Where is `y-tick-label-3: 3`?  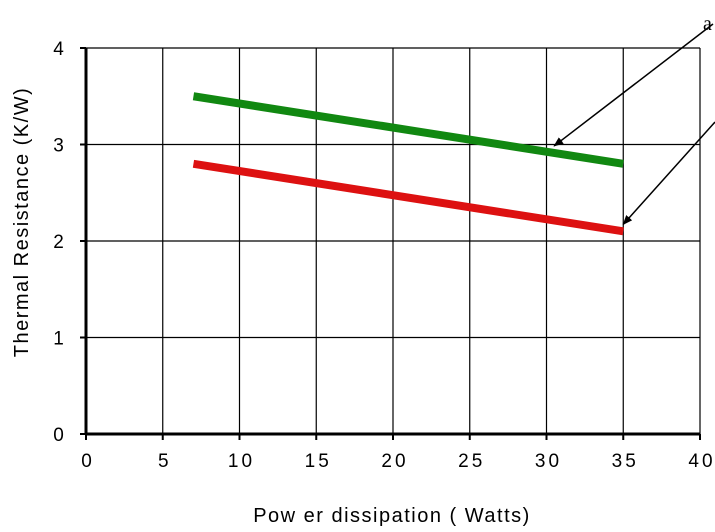
y-tick-label-3: 3 is located at coordinates (60, 146).